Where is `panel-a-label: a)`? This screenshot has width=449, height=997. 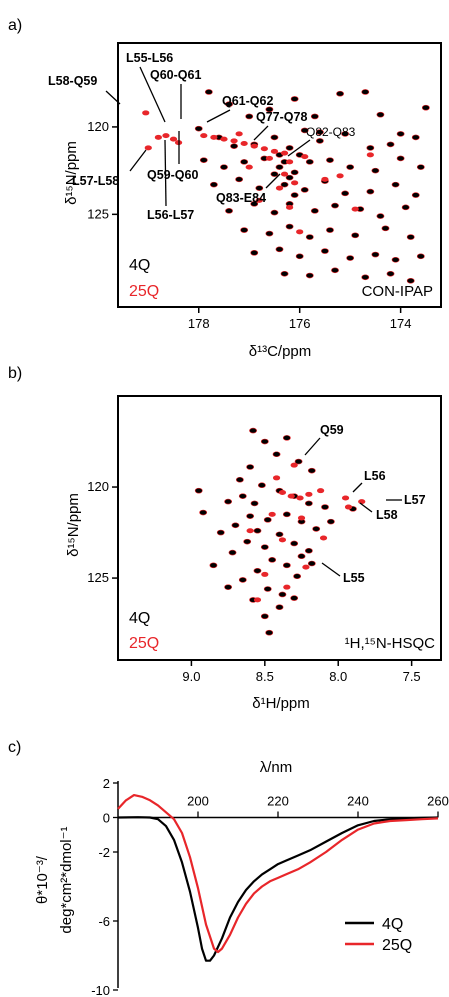
panel-a-label: a) is located at coordinates (15, 25).